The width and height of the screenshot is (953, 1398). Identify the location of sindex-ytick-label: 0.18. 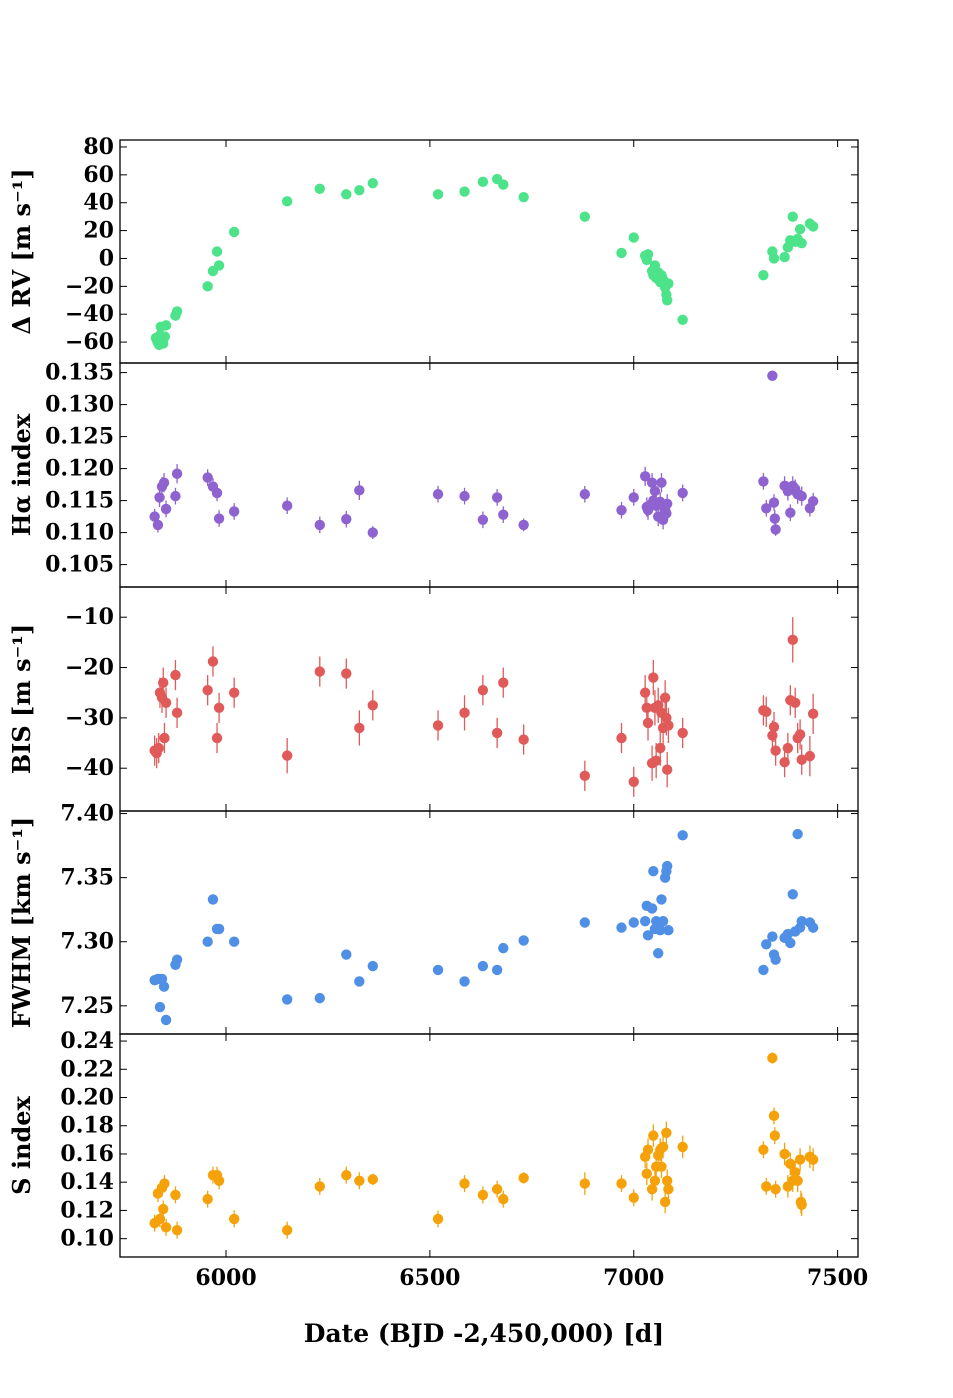
(87, 1126).